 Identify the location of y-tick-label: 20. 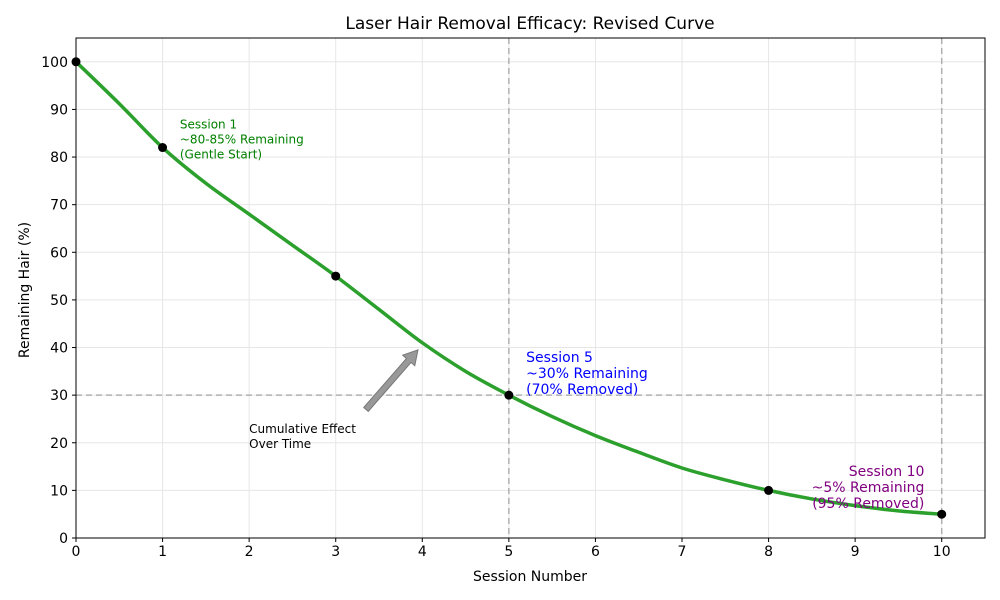
(59, 444).